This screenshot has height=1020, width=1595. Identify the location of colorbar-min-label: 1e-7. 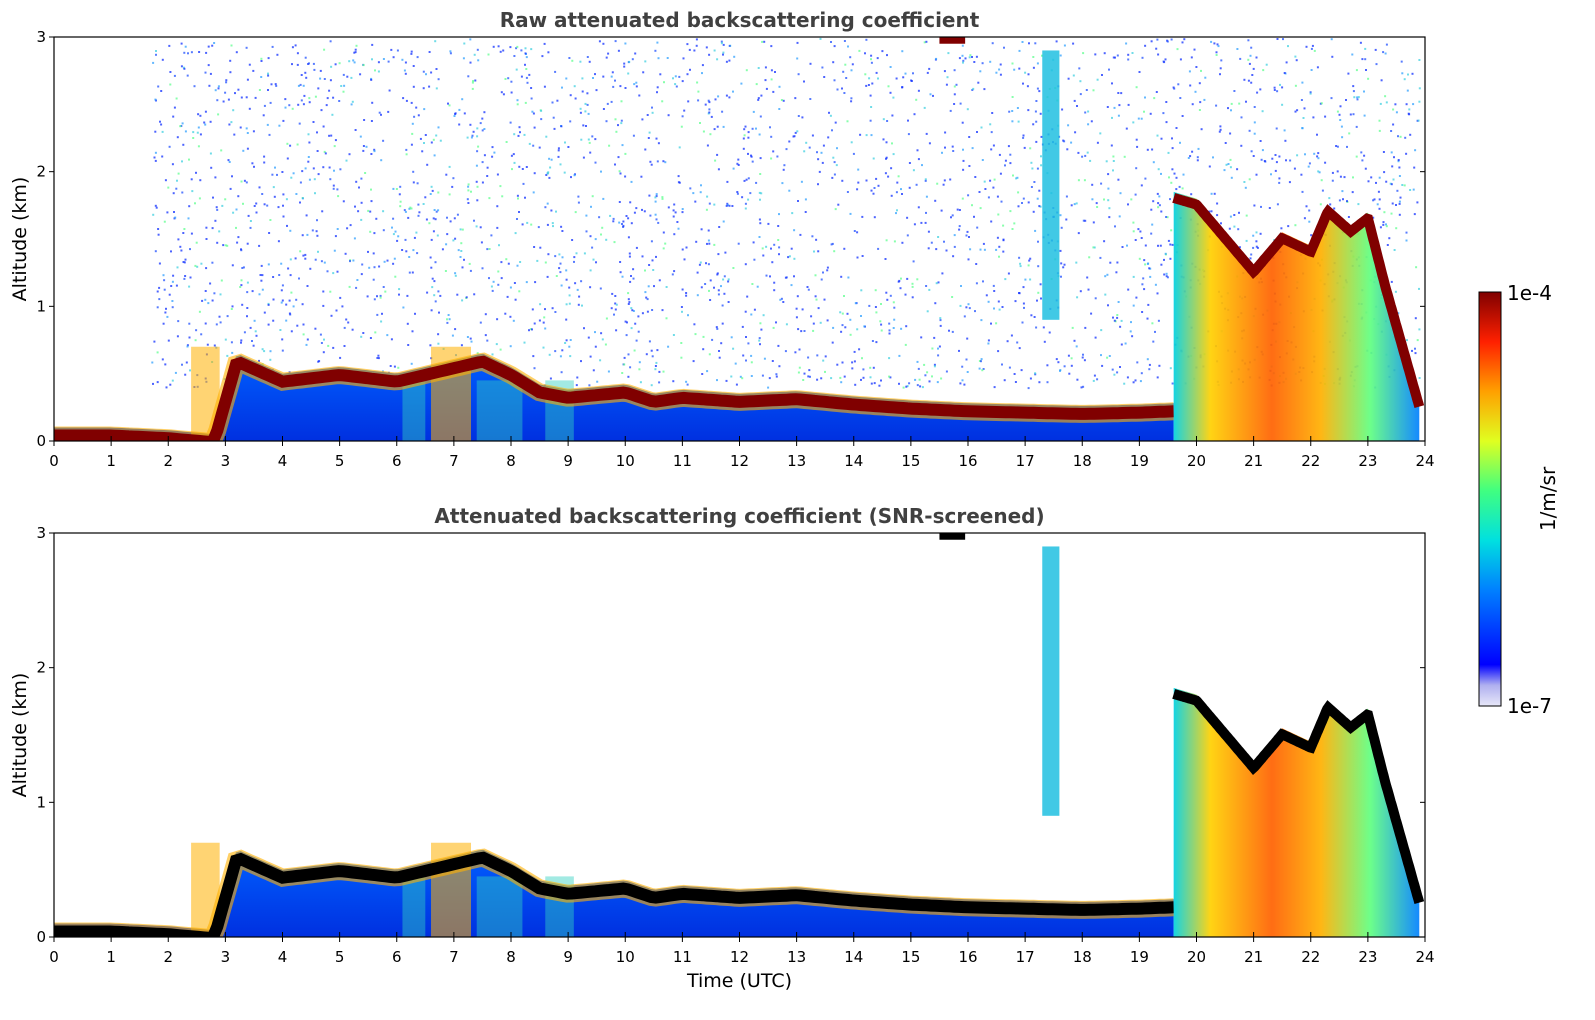
(1529, 706).